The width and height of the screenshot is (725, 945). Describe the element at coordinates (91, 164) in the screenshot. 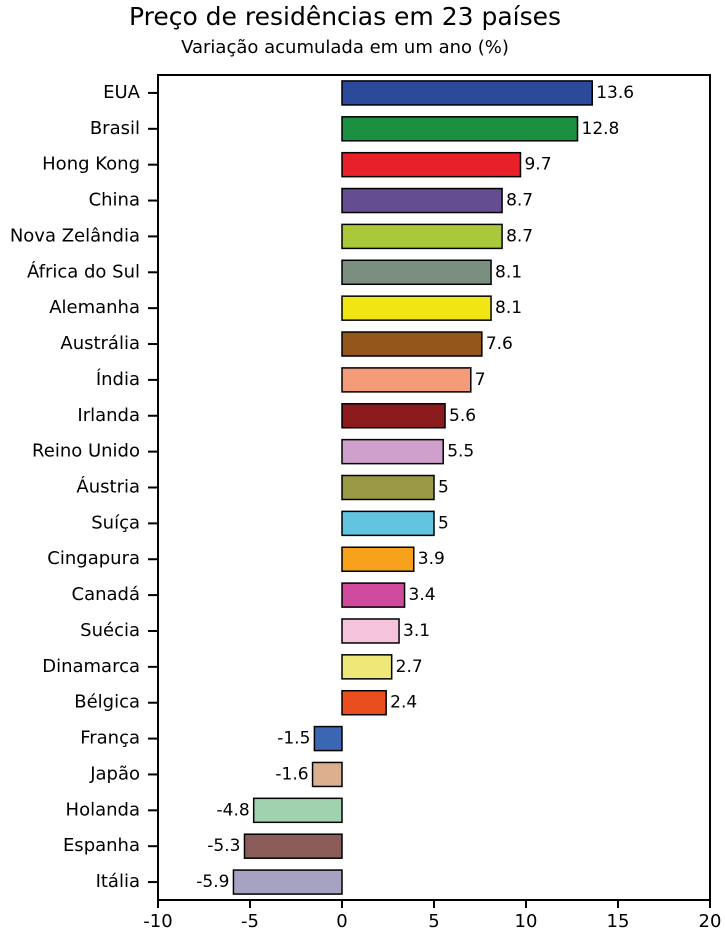

I see `y-tick-label: Hong Kong` at that location.